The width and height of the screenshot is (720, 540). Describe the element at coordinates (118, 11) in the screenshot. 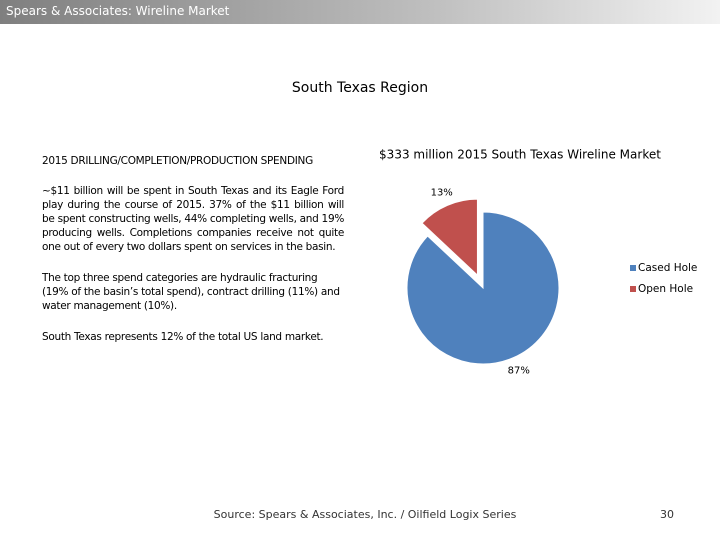

I see `header-title: Spears & Associates: Wireline Market` at that location.